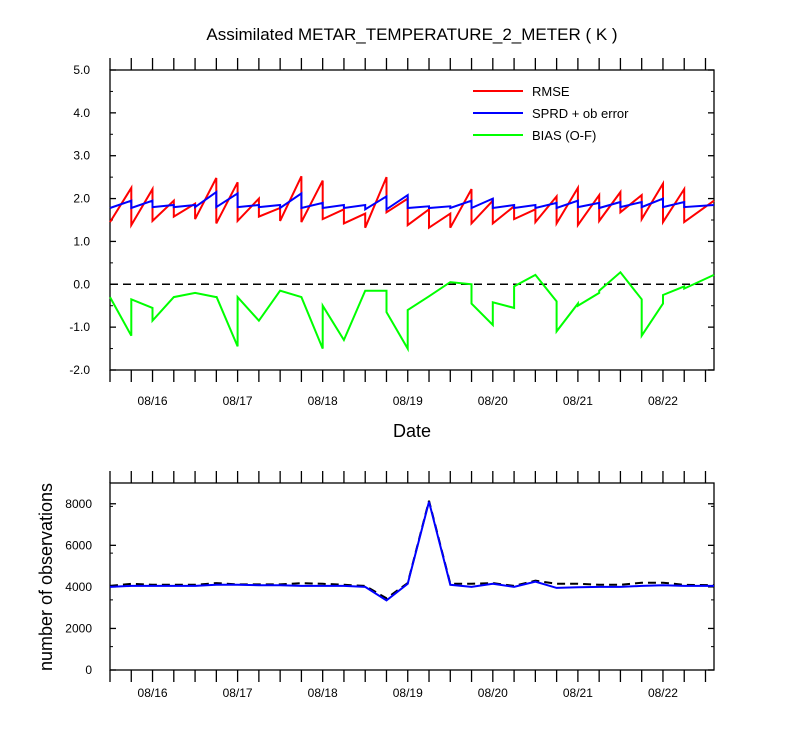  What do you see at coordinates (79, 327) in the screenshot?
I see `y-tick-label: -1.0` at bounding box center [79, 327].